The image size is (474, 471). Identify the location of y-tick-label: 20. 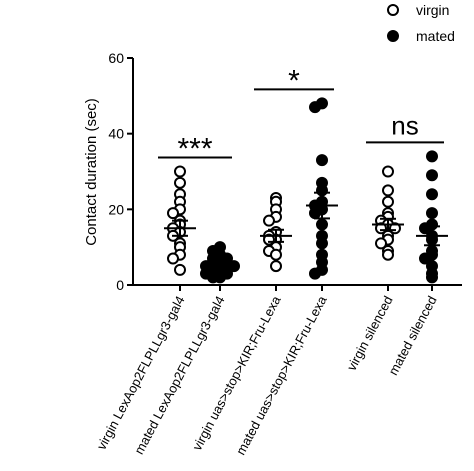
(116, 209).